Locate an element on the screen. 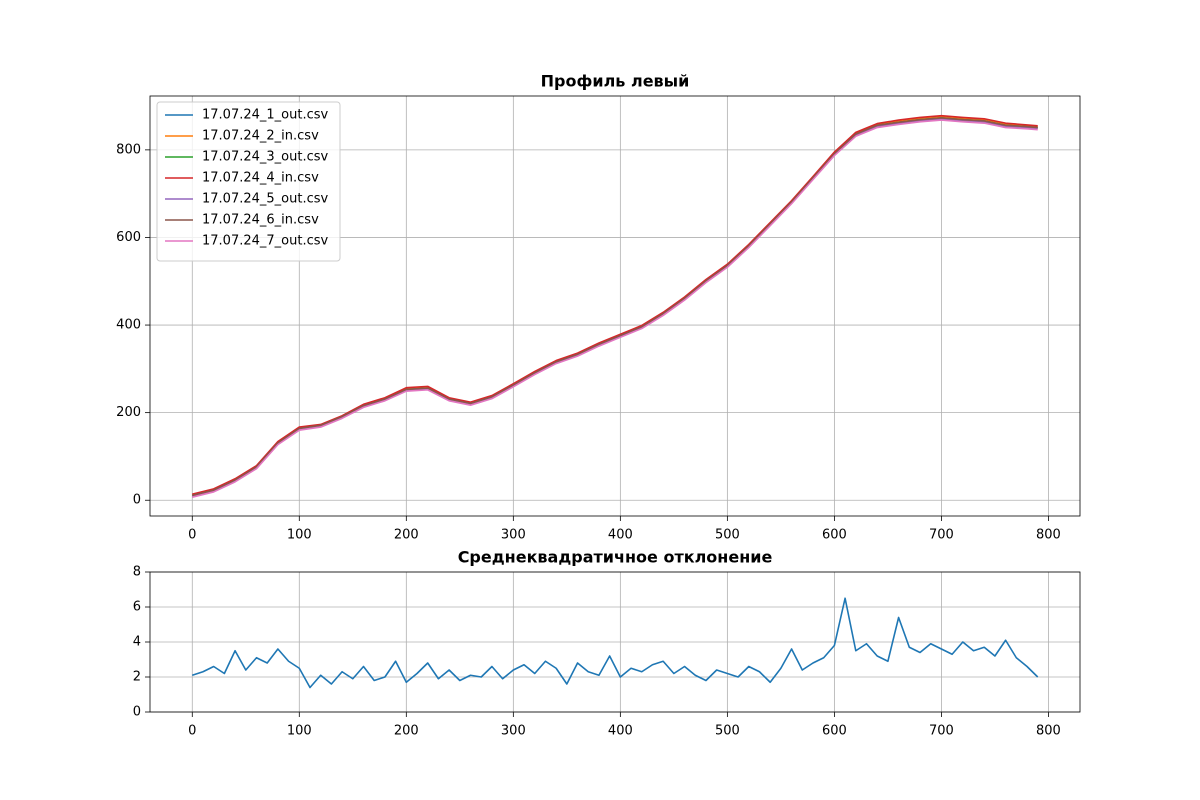 This screenshot has width=1200, height=800. y-tick-label: 8 is located at coordinates (137, 572).